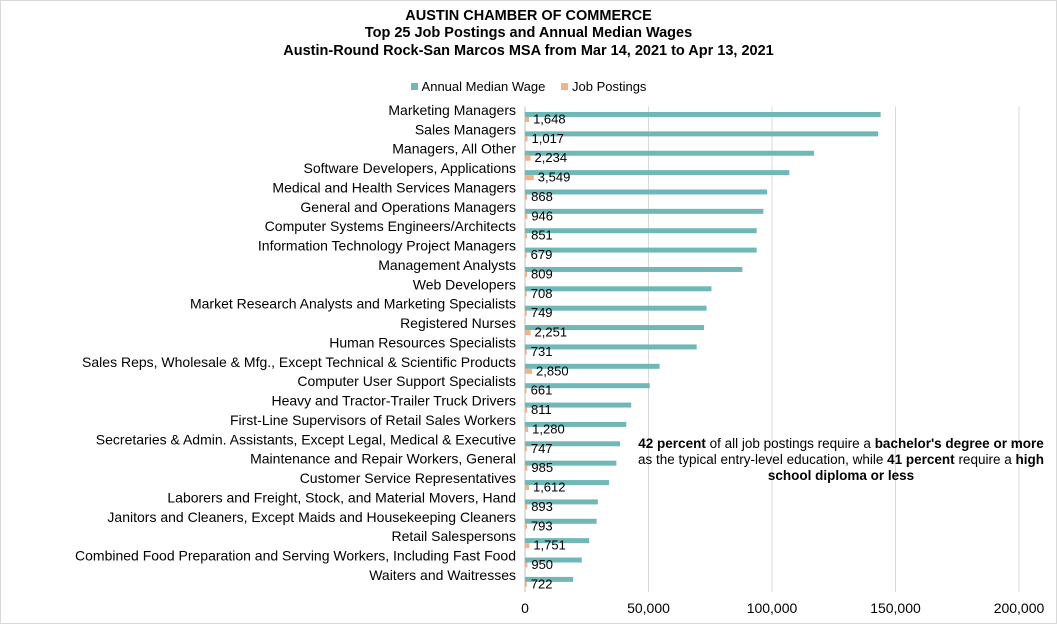 This screenshot has height=624, width=1057. Describe the element at coordinates (477, 86) in the screenshot. I see `legend-item-wage: Annual Median Wage` at that location.